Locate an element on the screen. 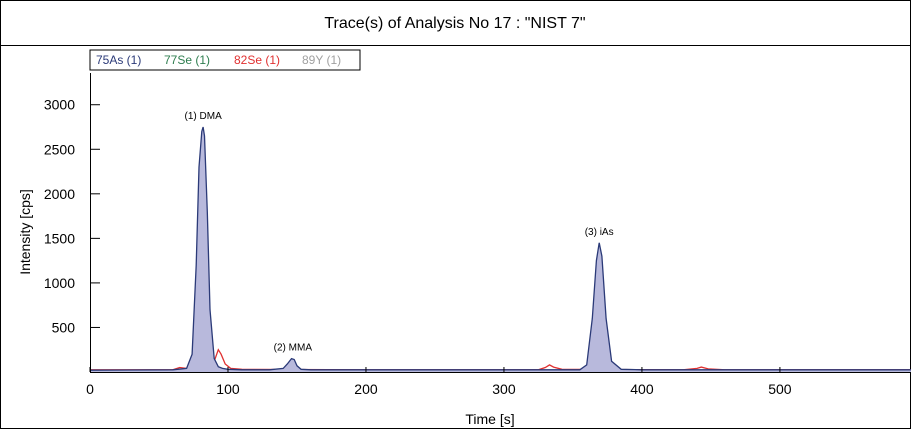 The height and width of the screenshot is (429, 911). x-tick-label: 500 is located at coordinates (780, 389).